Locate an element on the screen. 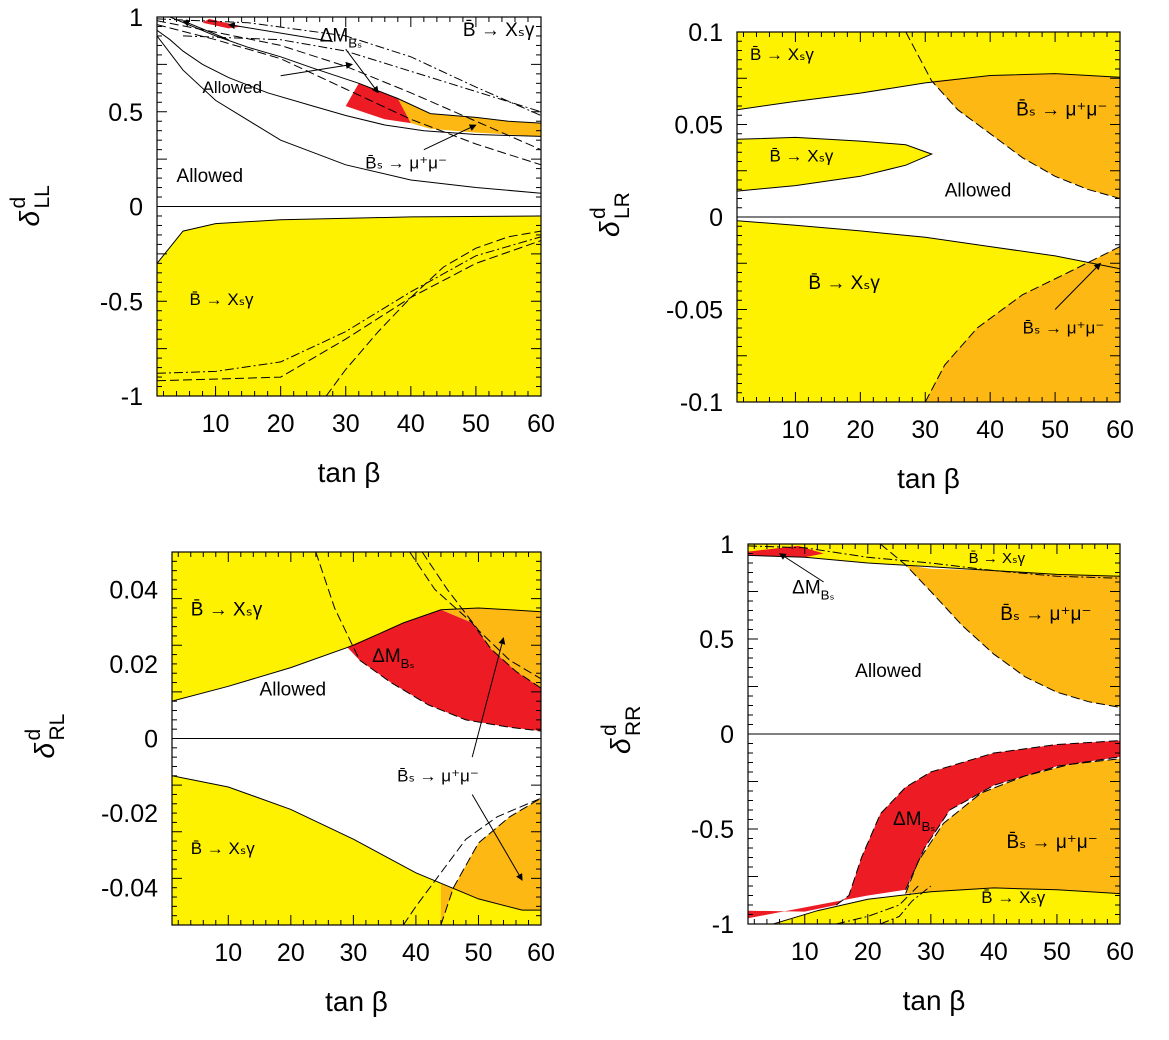  y-tick-label: -1 is located at coordinates (723, 925).